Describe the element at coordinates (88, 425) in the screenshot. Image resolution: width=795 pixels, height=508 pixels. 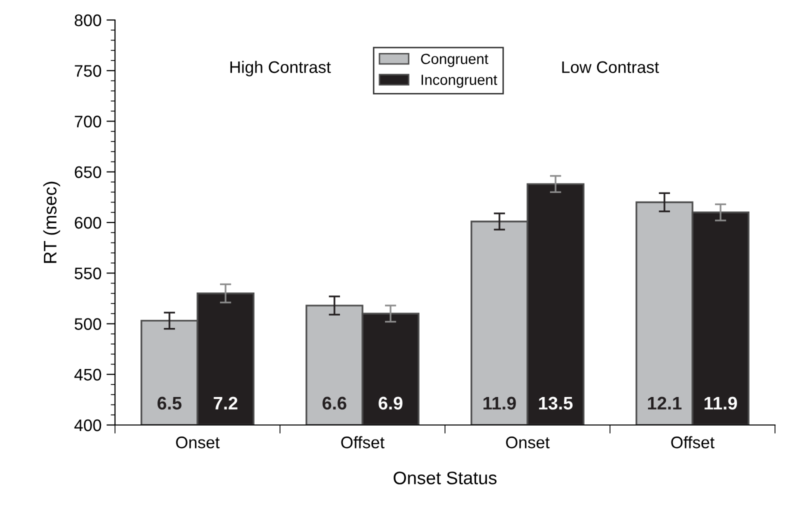
I see `y-tick-label: 400` at that location.